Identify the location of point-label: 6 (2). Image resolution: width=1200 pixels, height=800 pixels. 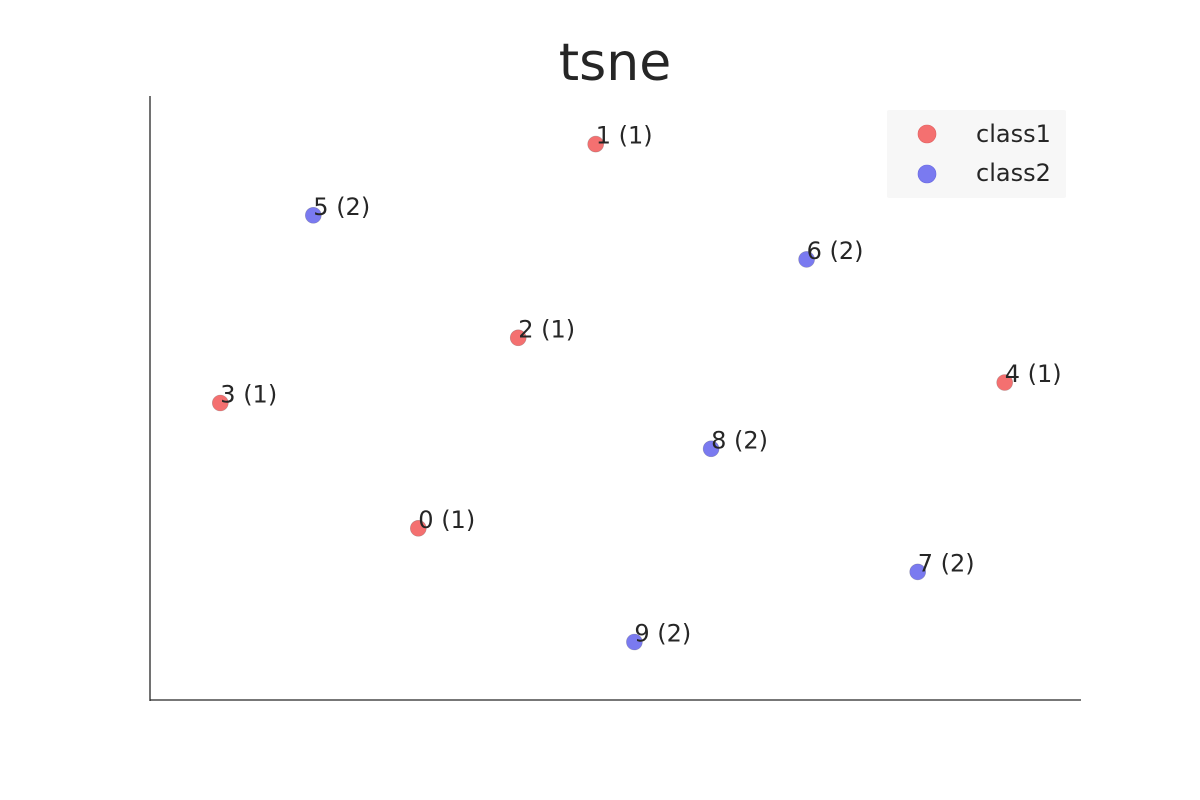
(835, 251).